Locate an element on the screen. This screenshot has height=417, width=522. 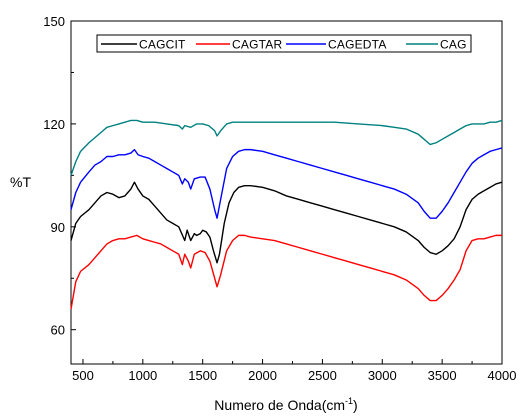
series-line-cagedta is located at coordinates (286, 183).